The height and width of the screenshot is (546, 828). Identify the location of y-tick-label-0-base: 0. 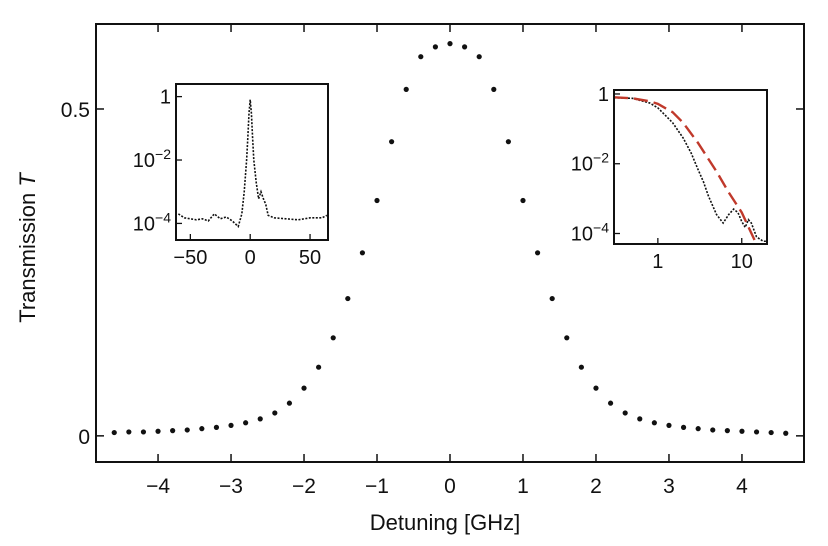
(84, 437).